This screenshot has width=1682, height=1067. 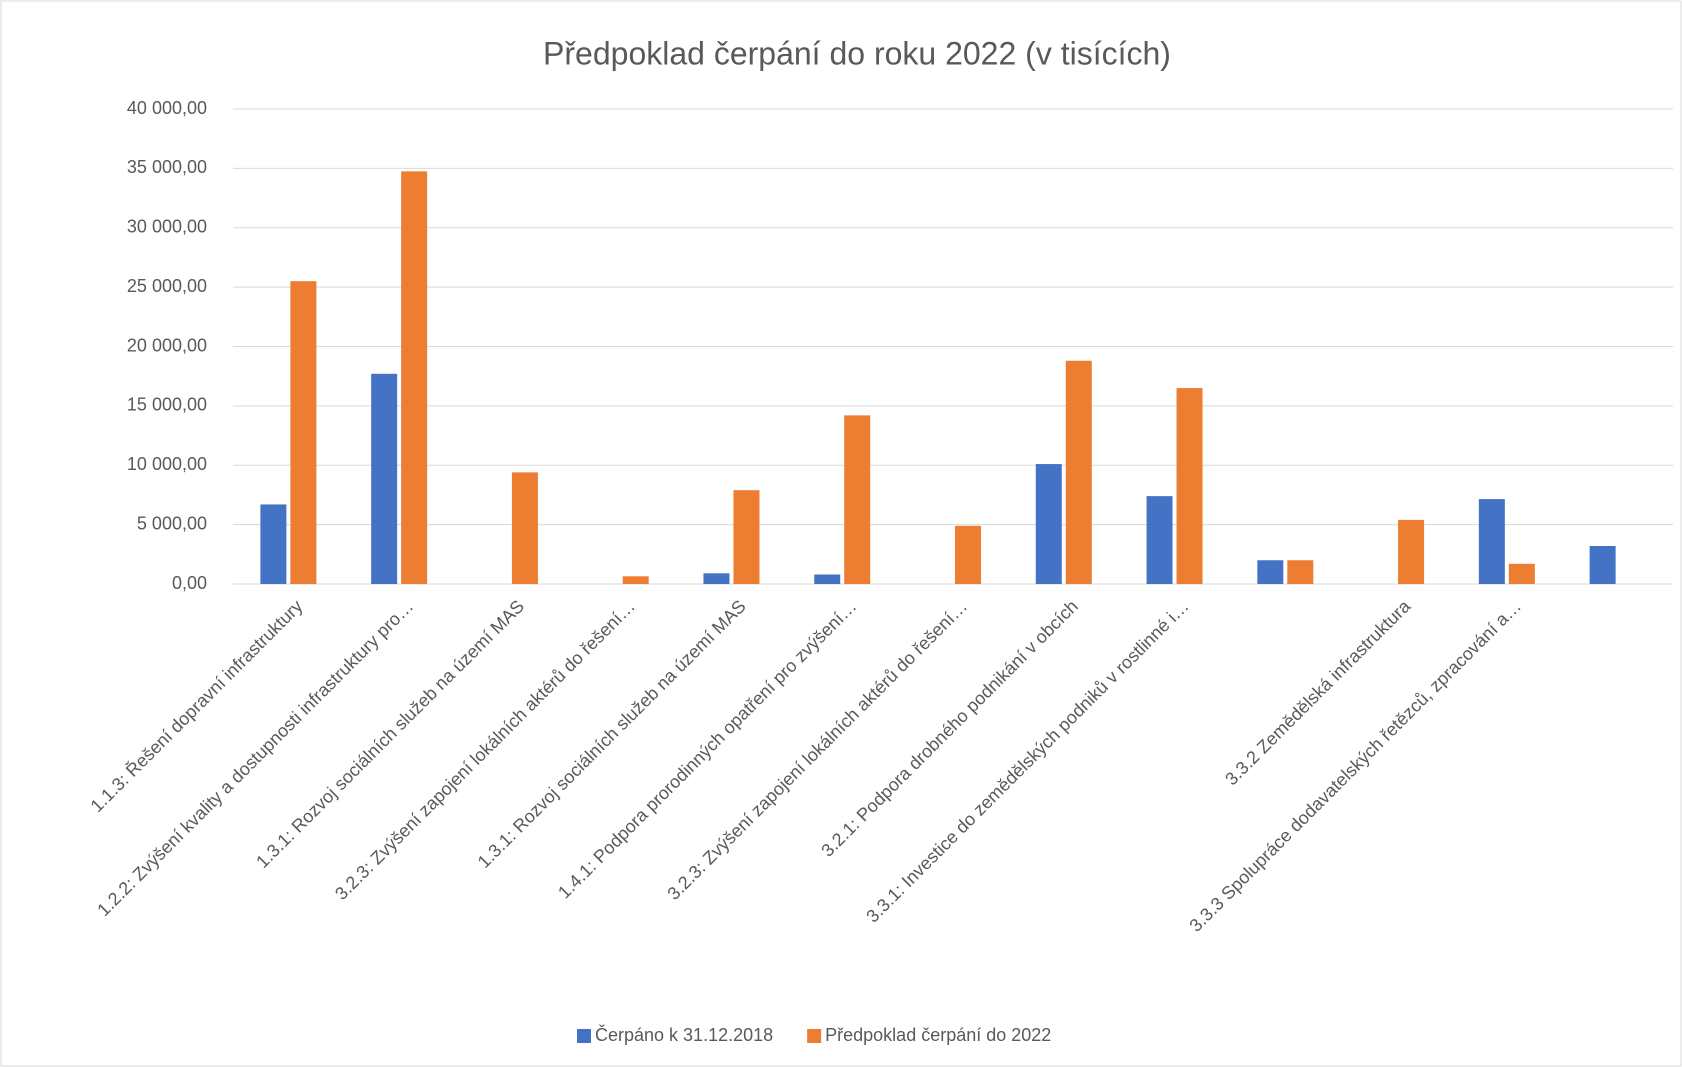 I want to click on y-tick-label: 10 000,00, so click(x=167, y=464).